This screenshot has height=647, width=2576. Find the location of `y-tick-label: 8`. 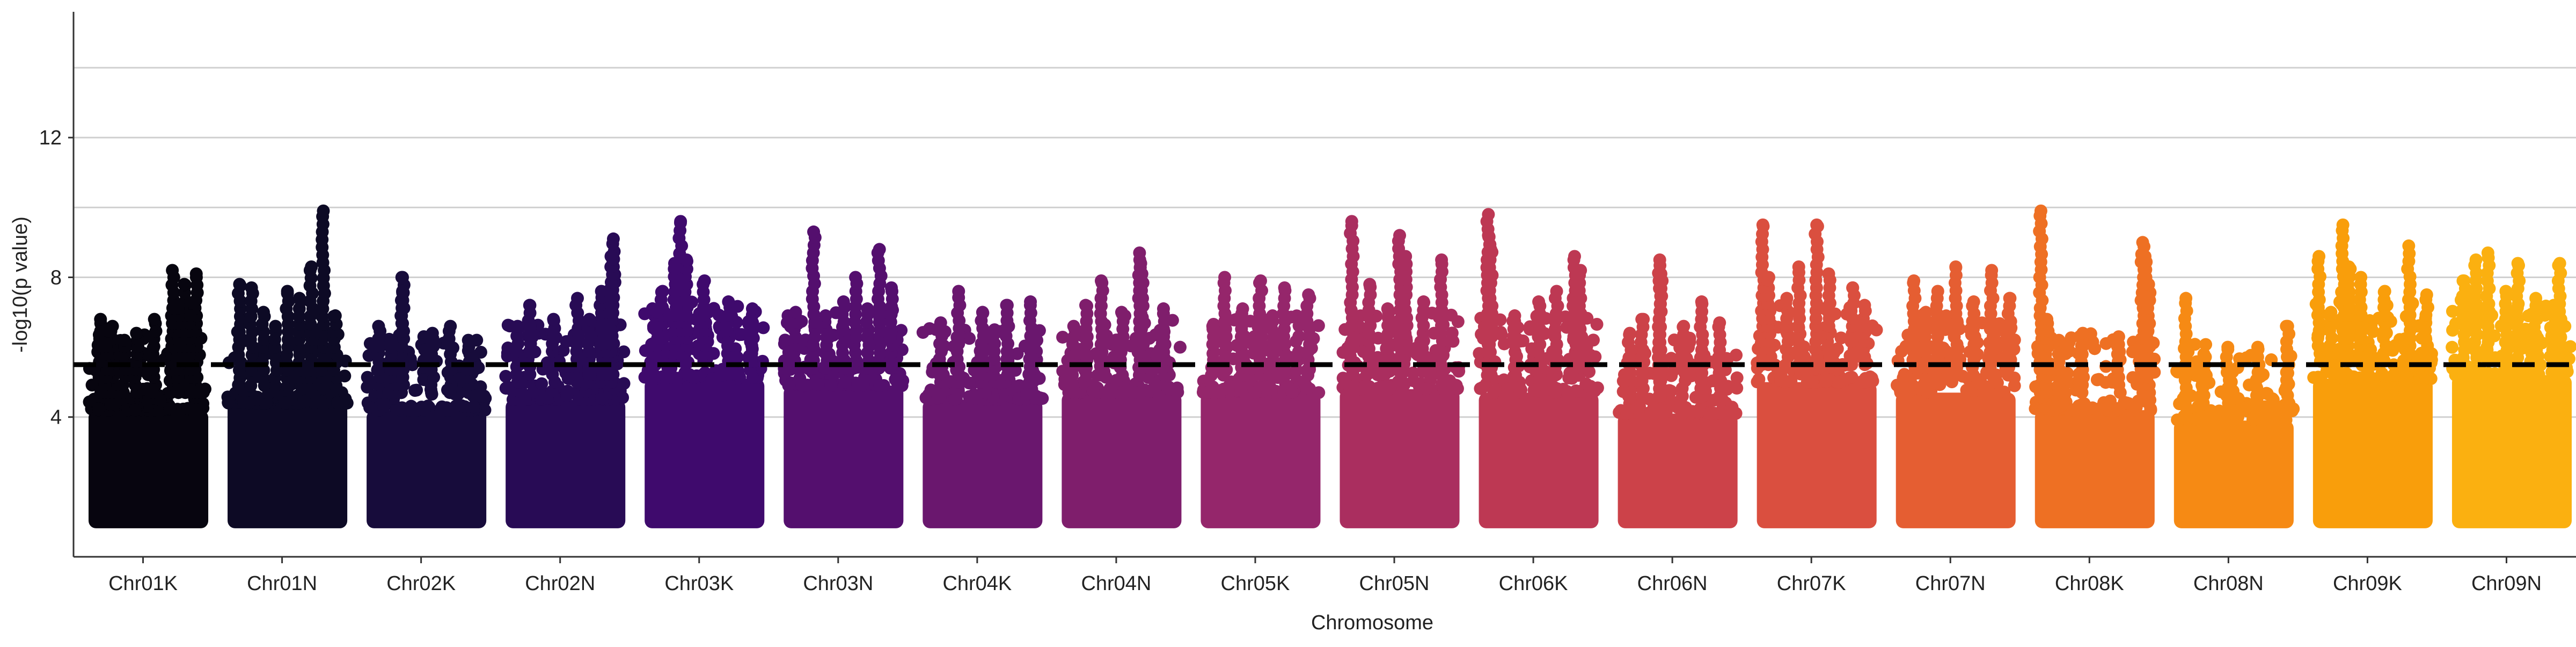

y-tick-label: 8 is located at coordinates (56, 277).